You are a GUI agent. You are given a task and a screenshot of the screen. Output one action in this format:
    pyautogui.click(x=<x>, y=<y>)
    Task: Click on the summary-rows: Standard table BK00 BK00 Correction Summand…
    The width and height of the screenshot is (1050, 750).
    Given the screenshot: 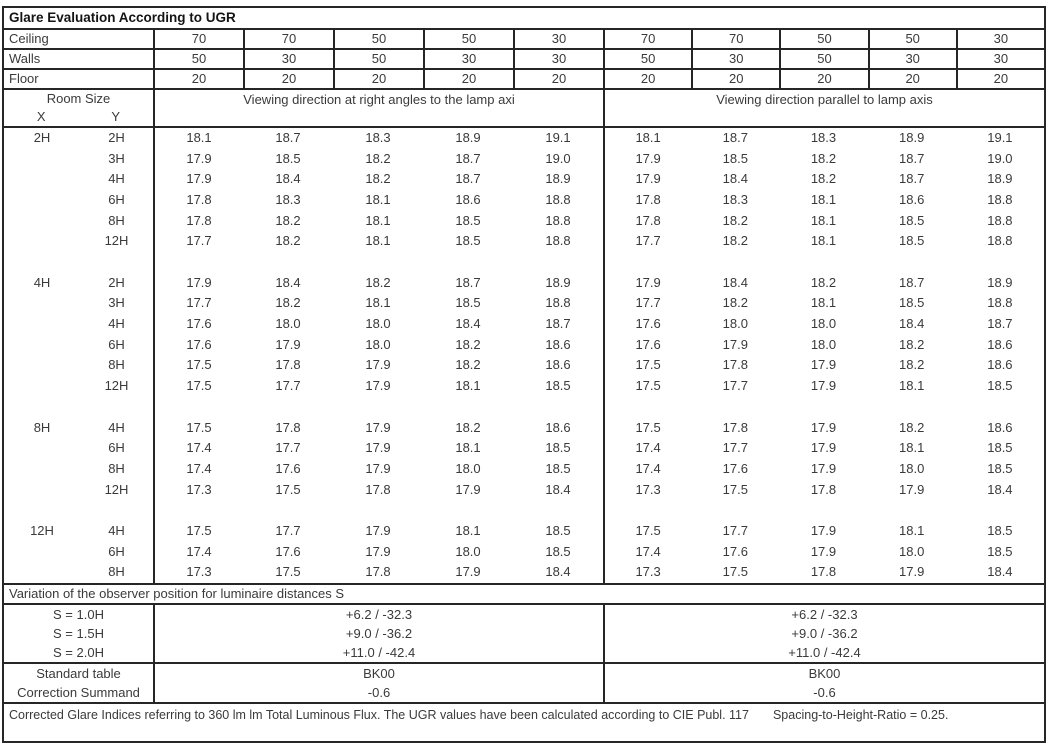 What is the action you would take?
    pyautogui.click(x=524, y=684)
    